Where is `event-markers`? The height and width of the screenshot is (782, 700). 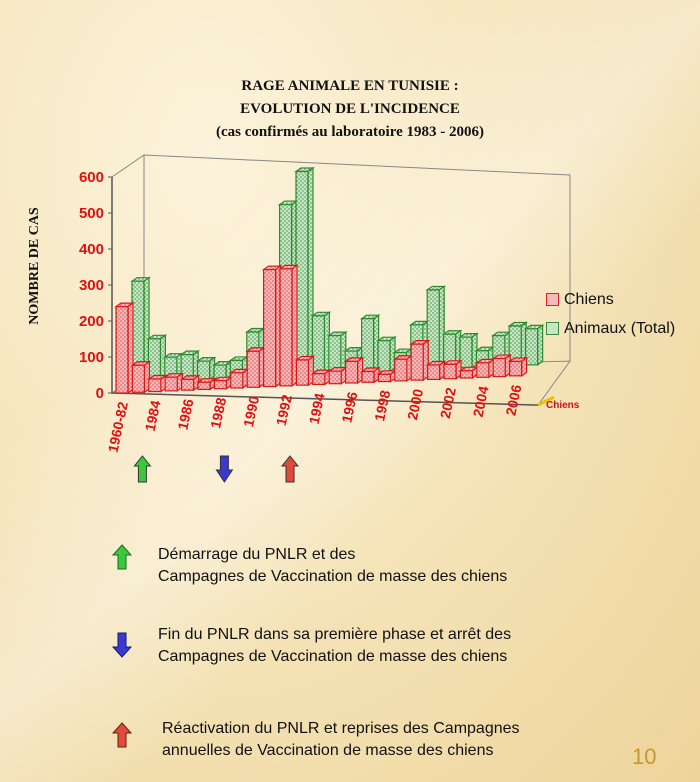
event-markers is located at coordinates (216, 469).